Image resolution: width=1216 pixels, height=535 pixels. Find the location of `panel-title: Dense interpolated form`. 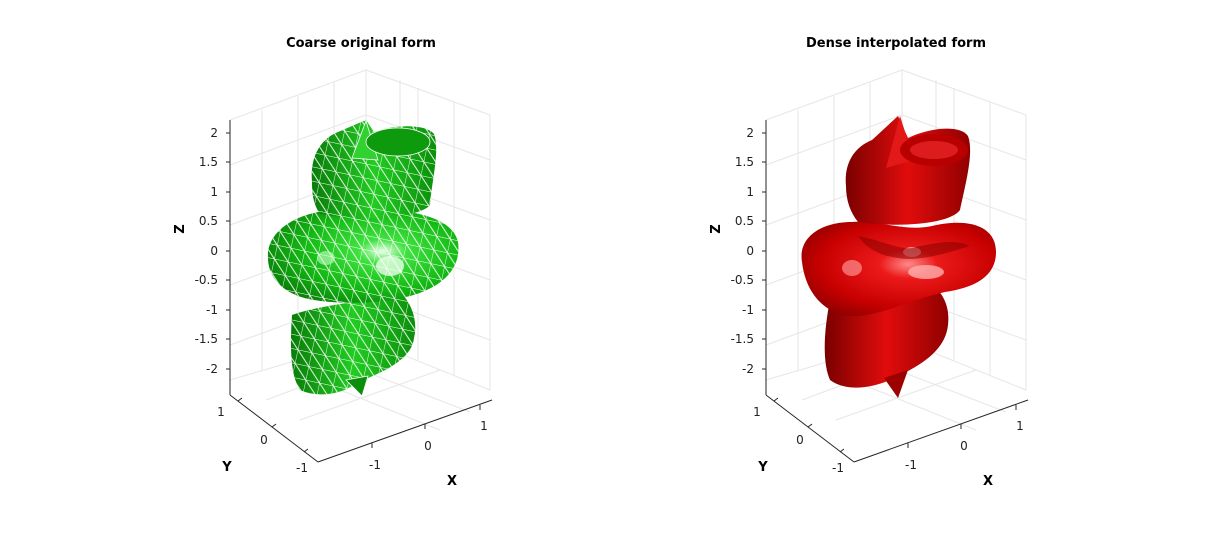

panel-title: Dense interpolated form is located at coordinates (896, 43).